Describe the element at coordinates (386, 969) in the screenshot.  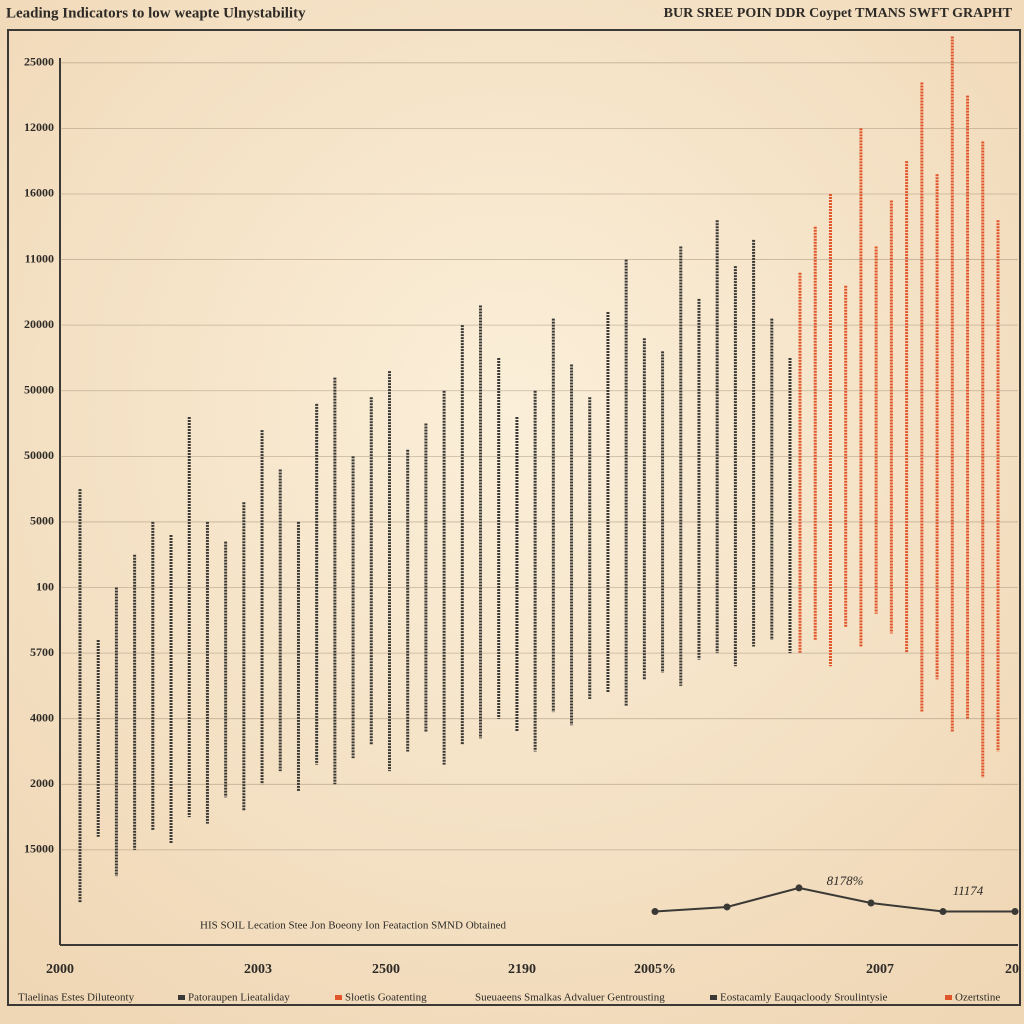
I see `x-tick-label: 2500` at that location.